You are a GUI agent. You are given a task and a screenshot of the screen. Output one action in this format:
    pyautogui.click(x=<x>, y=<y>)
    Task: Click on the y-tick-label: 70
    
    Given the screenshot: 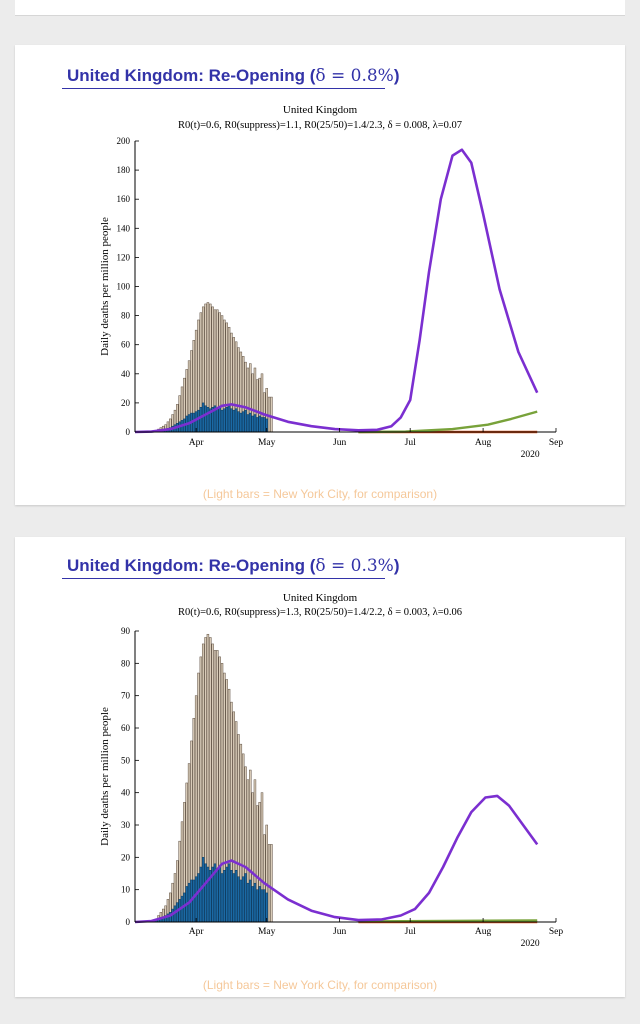 What is the action you would take?
    pyautogui.click(x=126, y=696)
    